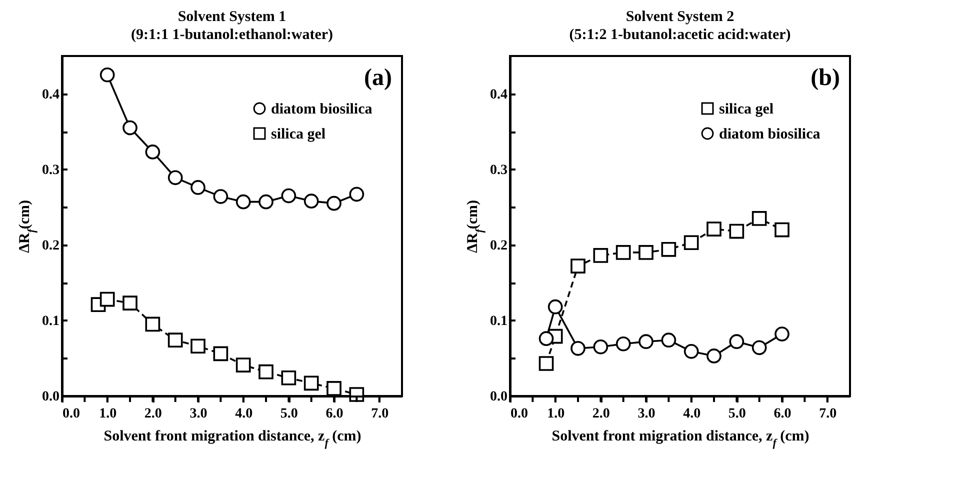 This screenshot has width=969, height=502. Describe the element at coordinates (680, 35) in the screenshot. I see `chart-subtitle: (5:1:2 1-butanol:acetic acid:water)` at that location.